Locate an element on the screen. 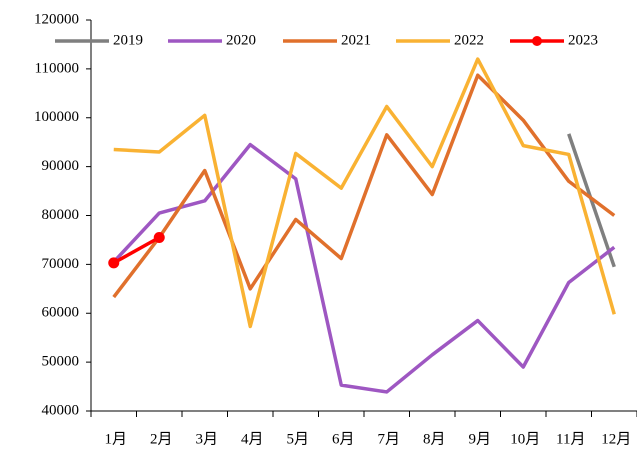 The width and height of the screenshot is (637, 450). y-tick-label: 60000 is located at coordinates (61, 313).